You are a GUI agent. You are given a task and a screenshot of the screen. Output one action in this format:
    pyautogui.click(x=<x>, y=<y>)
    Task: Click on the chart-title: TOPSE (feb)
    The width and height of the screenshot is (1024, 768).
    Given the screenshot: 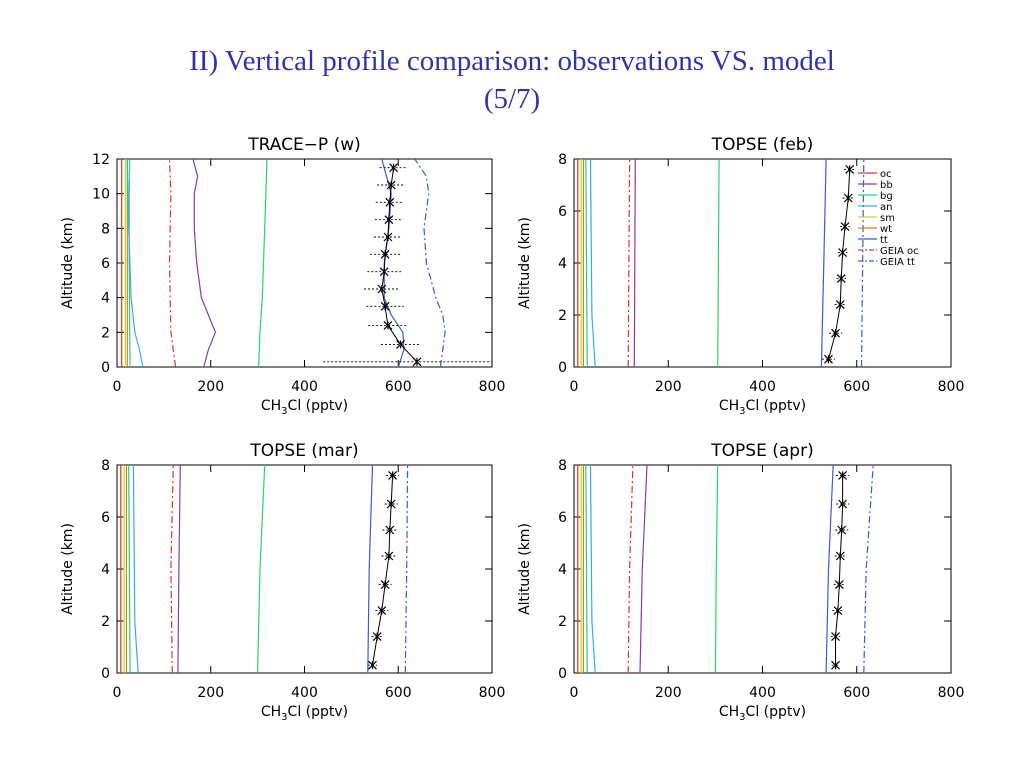 What is the action you would take?
    pyautogui.click(x=762, y=145)
    